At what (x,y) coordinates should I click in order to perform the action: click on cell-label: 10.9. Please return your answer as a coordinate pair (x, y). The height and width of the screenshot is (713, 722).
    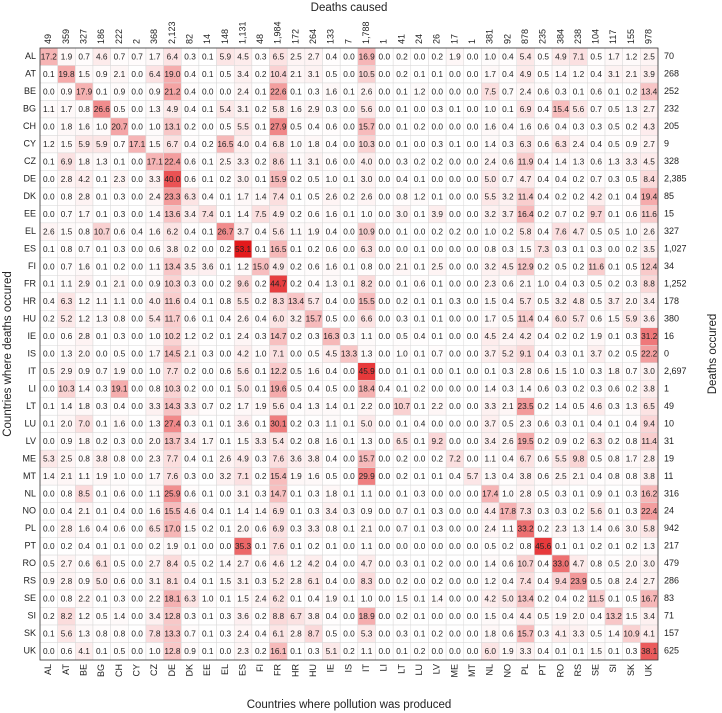
    Looking at the image, I should click on (367, 231).